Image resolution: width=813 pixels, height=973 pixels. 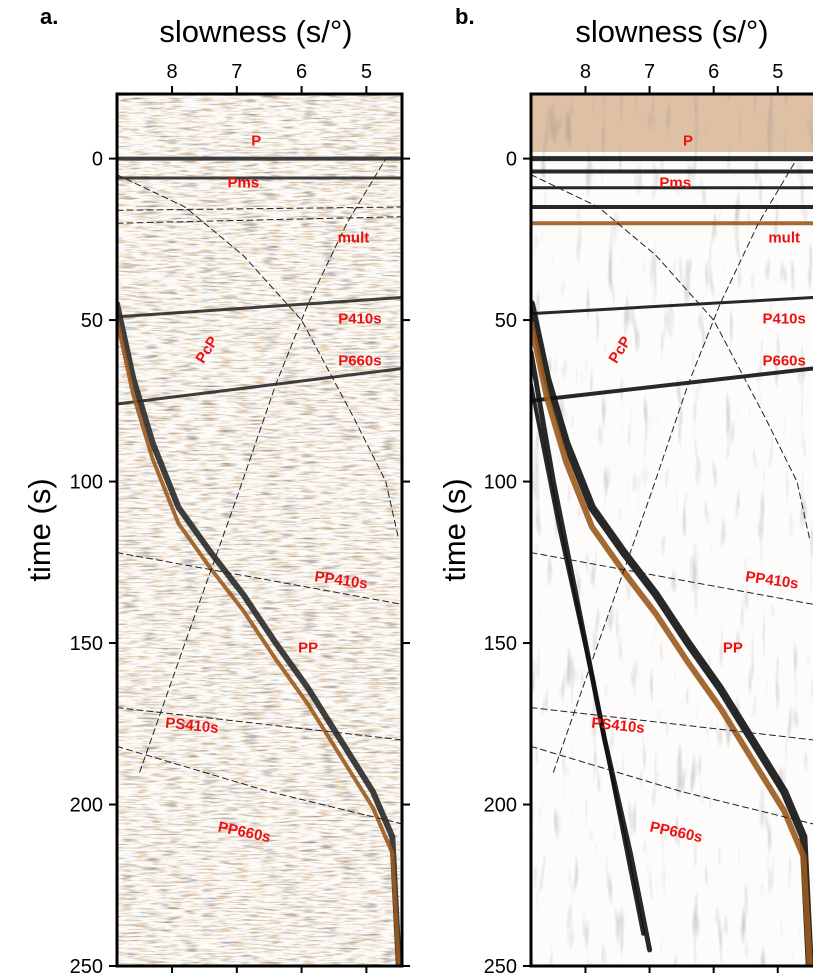 I want to click on panel-a-phase-label-1: Pms, so click(x=243, y=183).